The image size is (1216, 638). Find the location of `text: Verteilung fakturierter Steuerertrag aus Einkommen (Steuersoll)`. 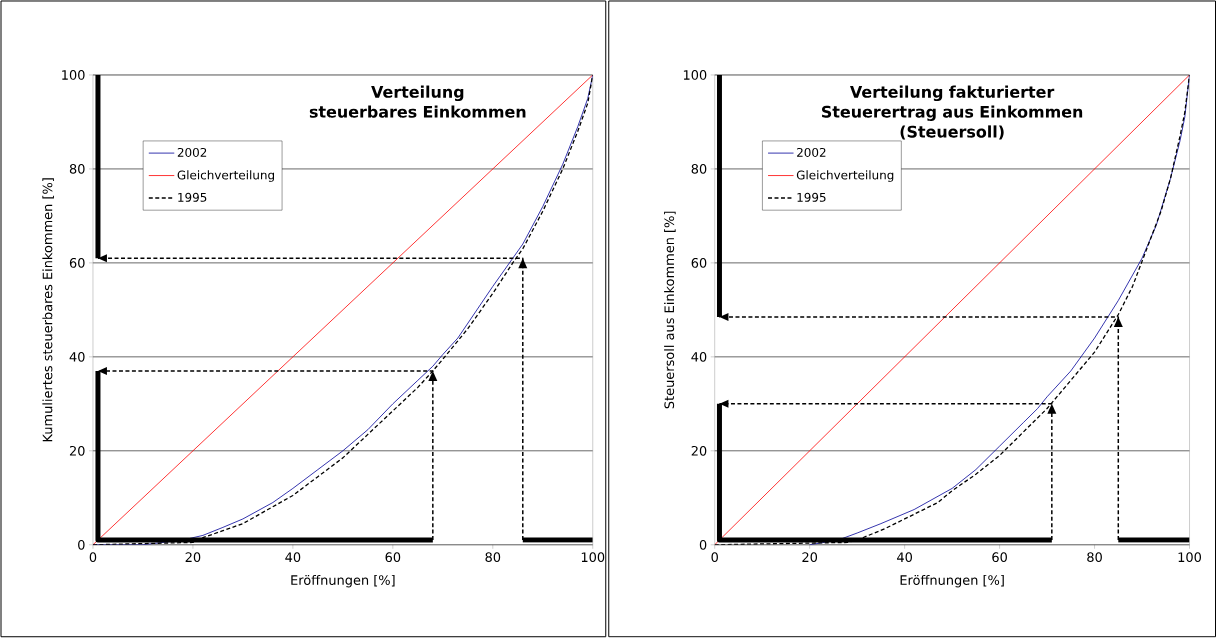

text: Verteilung fakturierter Steuerertrag aus Einkommen (Steuersoll) is located at coordinates (952, 112).